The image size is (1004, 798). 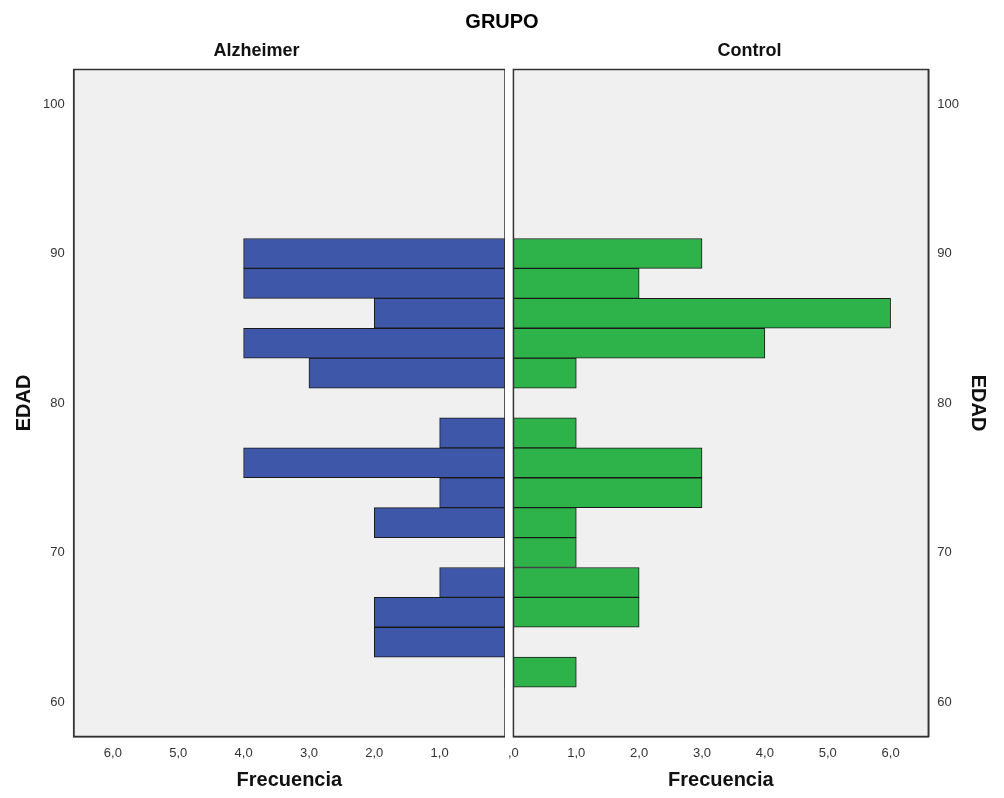 What do you see at coordinates (513, 752) in the screenshot?
I see `x-tick-label: ,0` at bounding box center [513, 752].